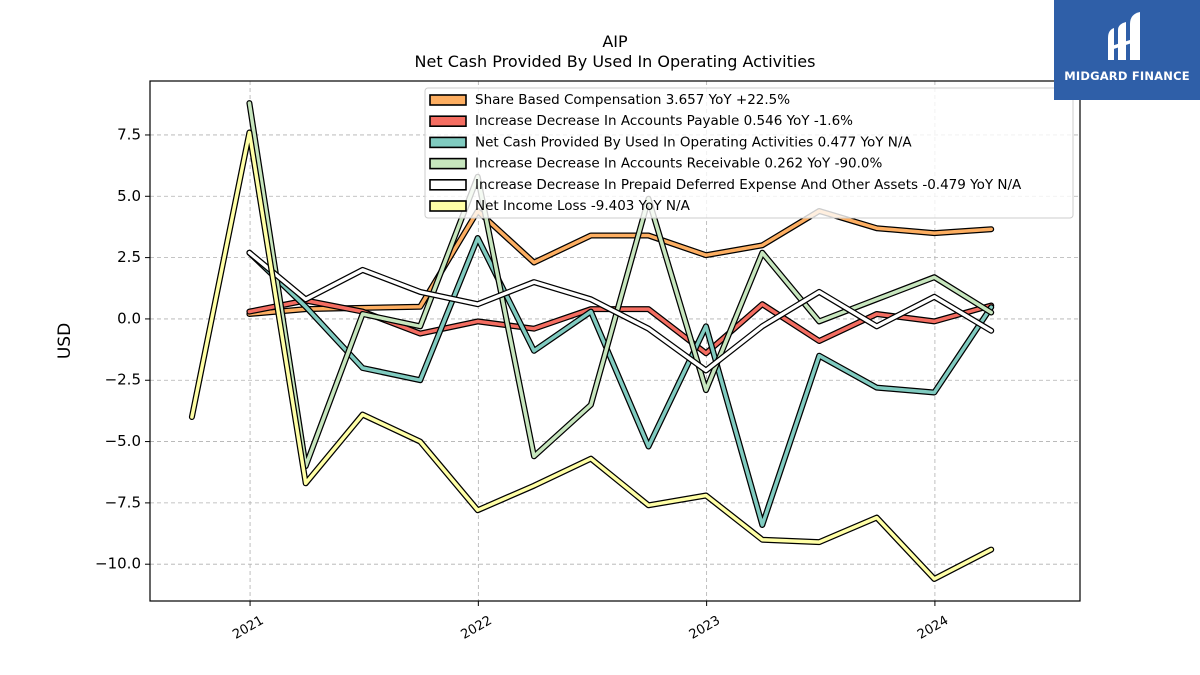 This screenshot has width=1200, height=675. I want to click on y-tick-label: −10.0, so click(118, 564).